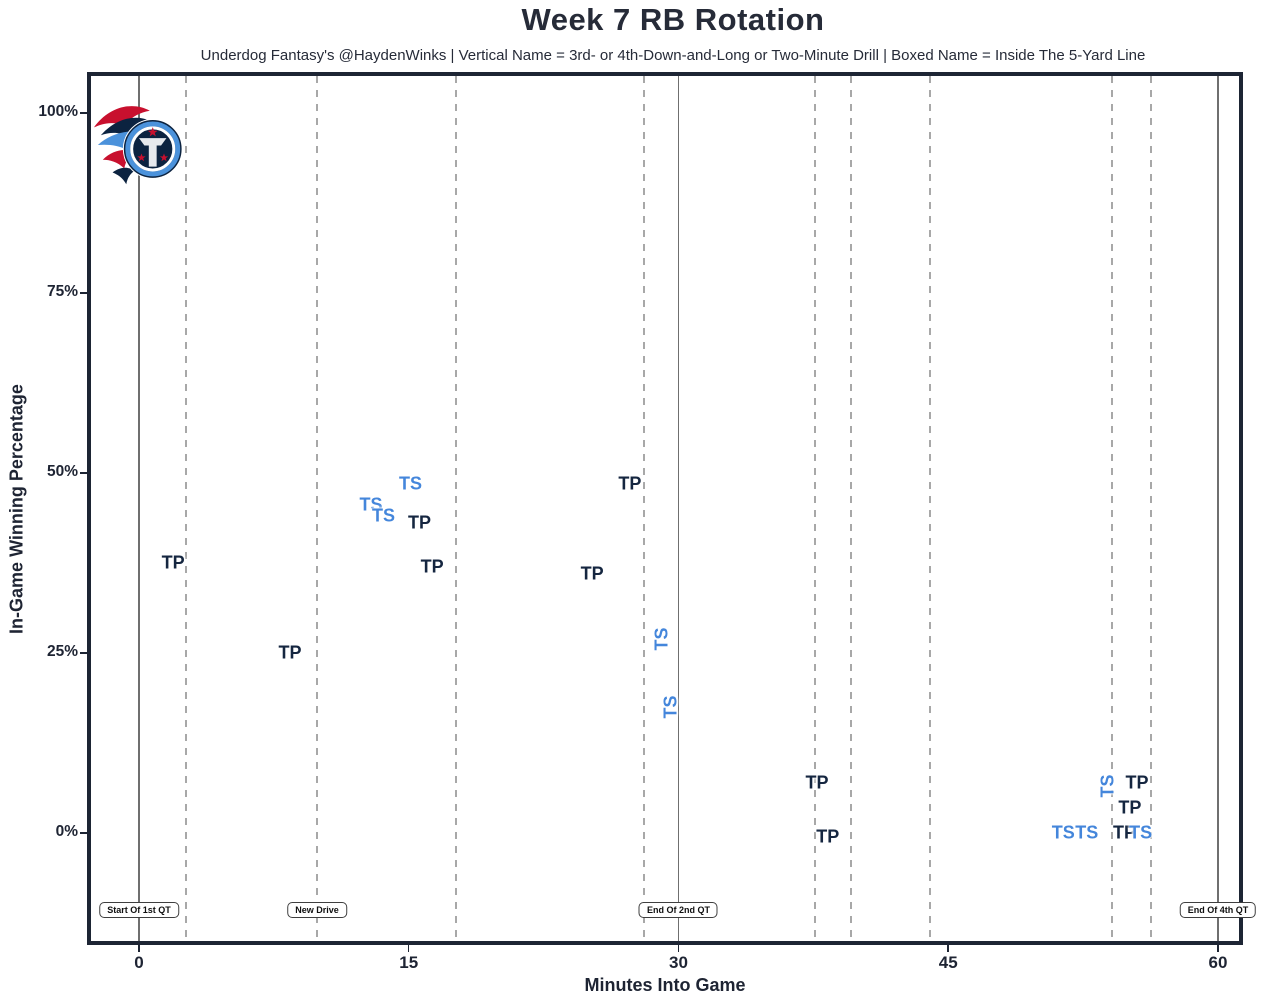  Describe the element at coordinates (1218, 910) in the screenshot. I see `quarter-marker-label: End Of 4th QT` at that location.